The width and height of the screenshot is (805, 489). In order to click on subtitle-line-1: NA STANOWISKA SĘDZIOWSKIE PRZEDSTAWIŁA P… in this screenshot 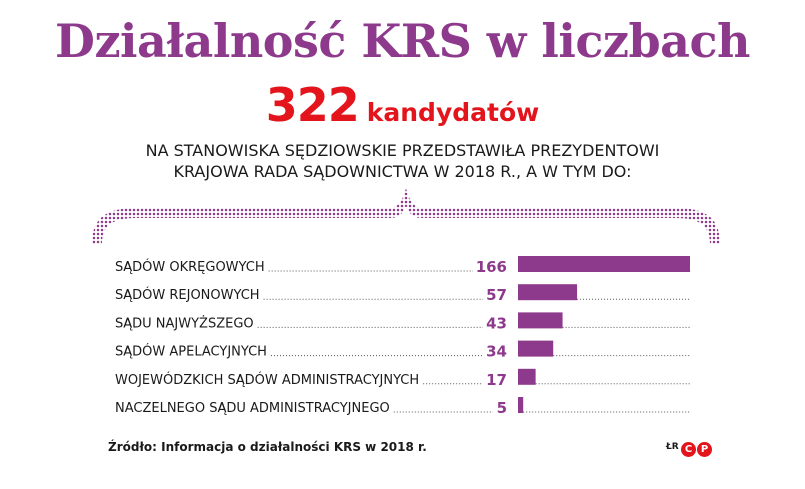, I will do `click(402, 150)`.